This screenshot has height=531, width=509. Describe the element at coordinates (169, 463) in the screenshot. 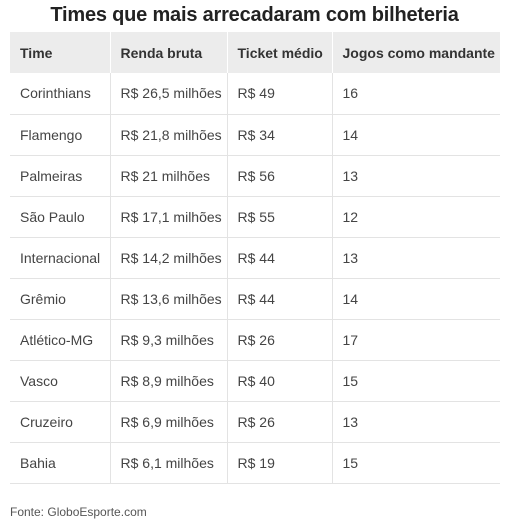

I see `cell-renda-bruta: R$ 6,1 milhões` at that location.